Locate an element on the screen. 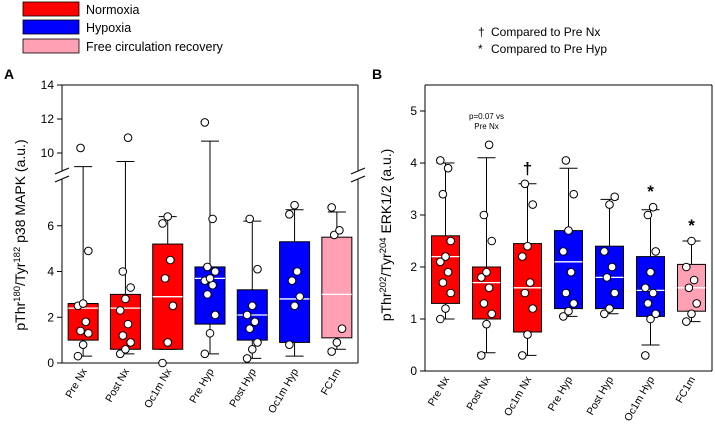 The image size is (715, 433). legend-swatch-free-circulation is located at coordinates (51, 46).